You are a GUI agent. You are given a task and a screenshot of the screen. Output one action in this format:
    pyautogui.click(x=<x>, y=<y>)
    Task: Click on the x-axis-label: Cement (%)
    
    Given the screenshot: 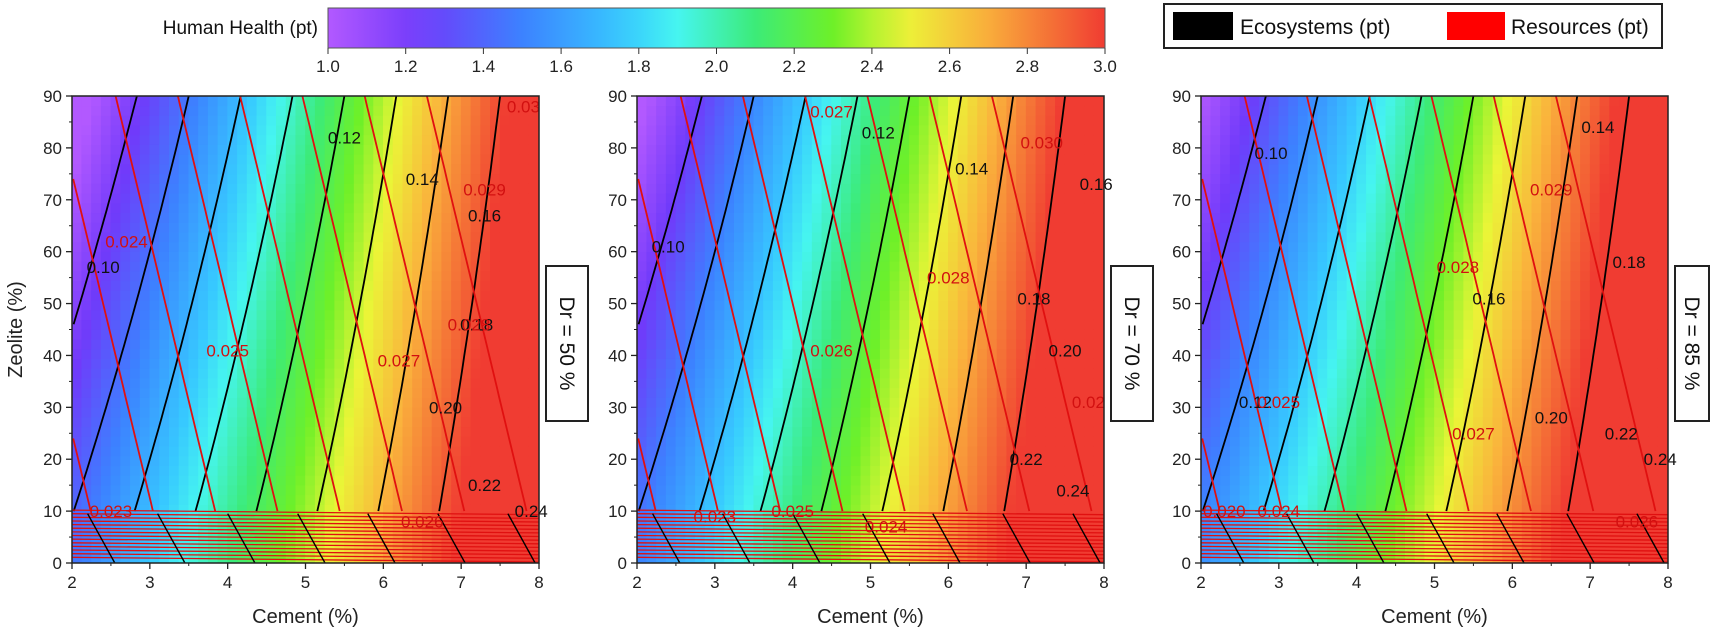 What is the action you would take?
    pyautogui.click(x=870, y=617)
    